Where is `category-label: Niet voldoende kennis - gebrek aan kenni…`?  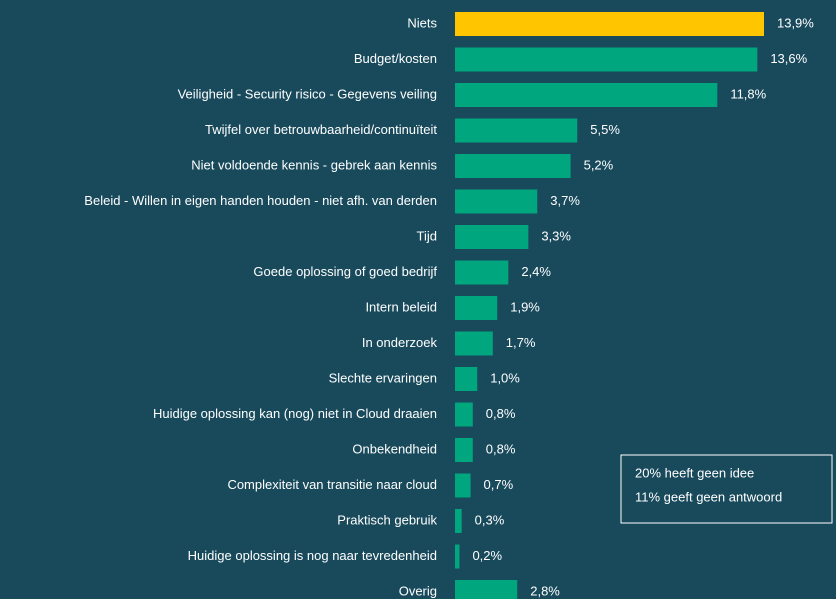
category-label: Niet voldoende kennis - gebrek aan kenni… is located at coordinates (314, 164).